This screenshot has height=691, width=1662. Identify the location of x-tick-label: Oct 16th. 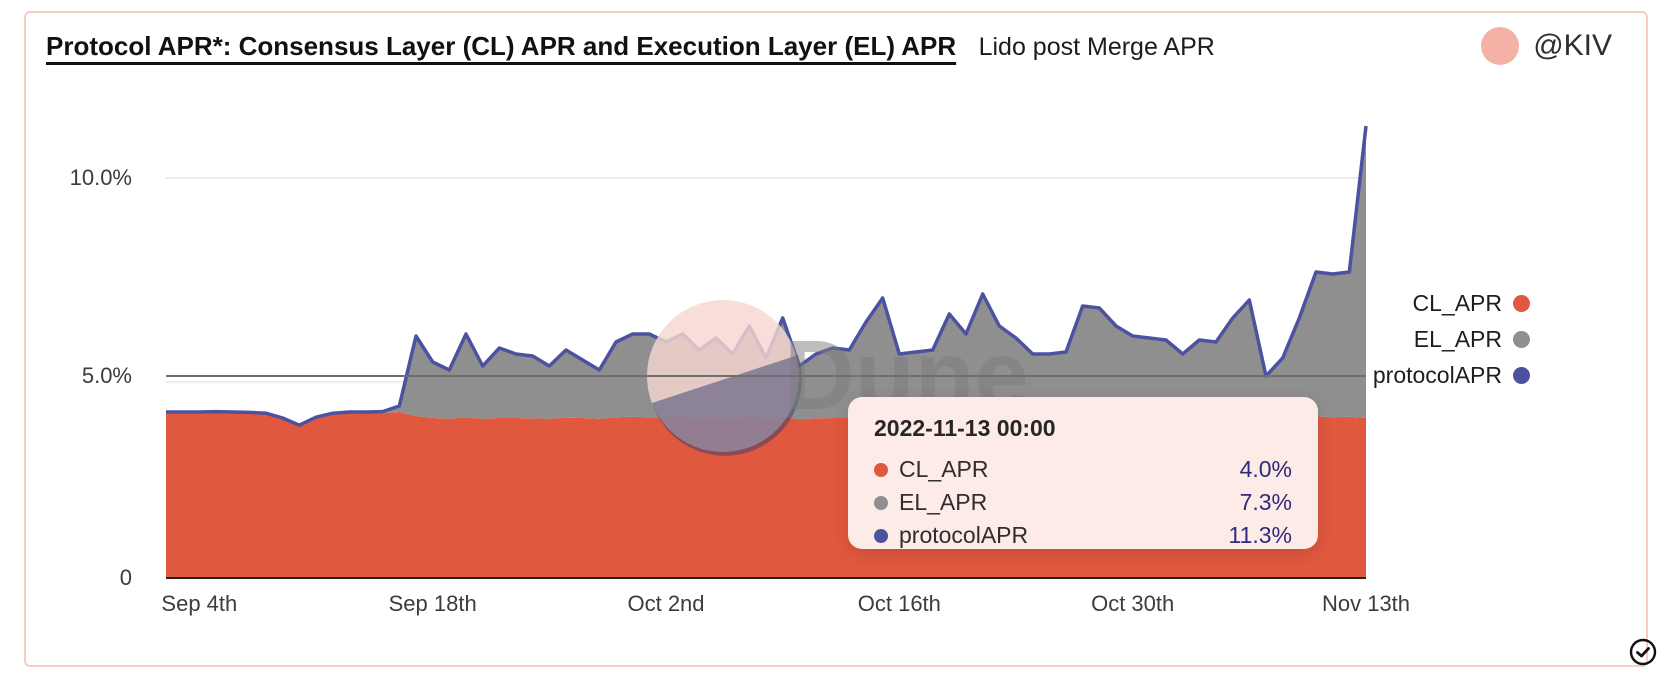
(899, 603).